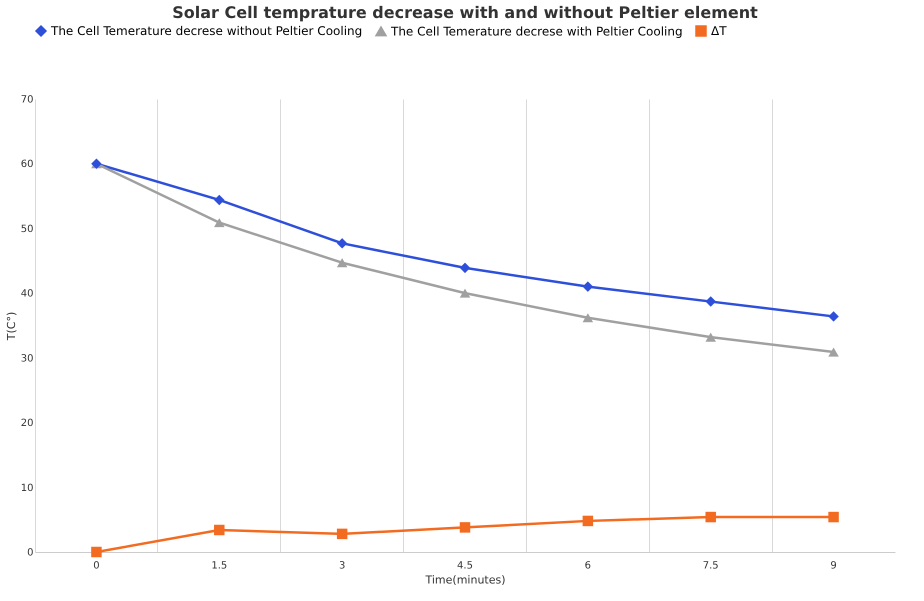  Describe the element at coordinates (27, 229) in the screenshot. I see `y-tick-label: 50` at that location.